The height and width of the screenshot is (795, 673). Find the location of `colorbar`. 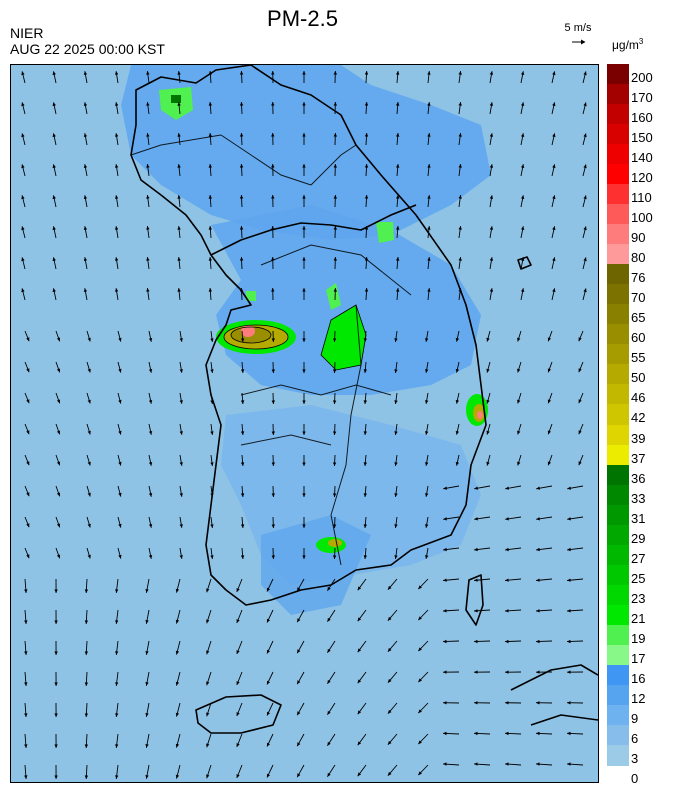

colorbar is located at coordinates (618, 415).